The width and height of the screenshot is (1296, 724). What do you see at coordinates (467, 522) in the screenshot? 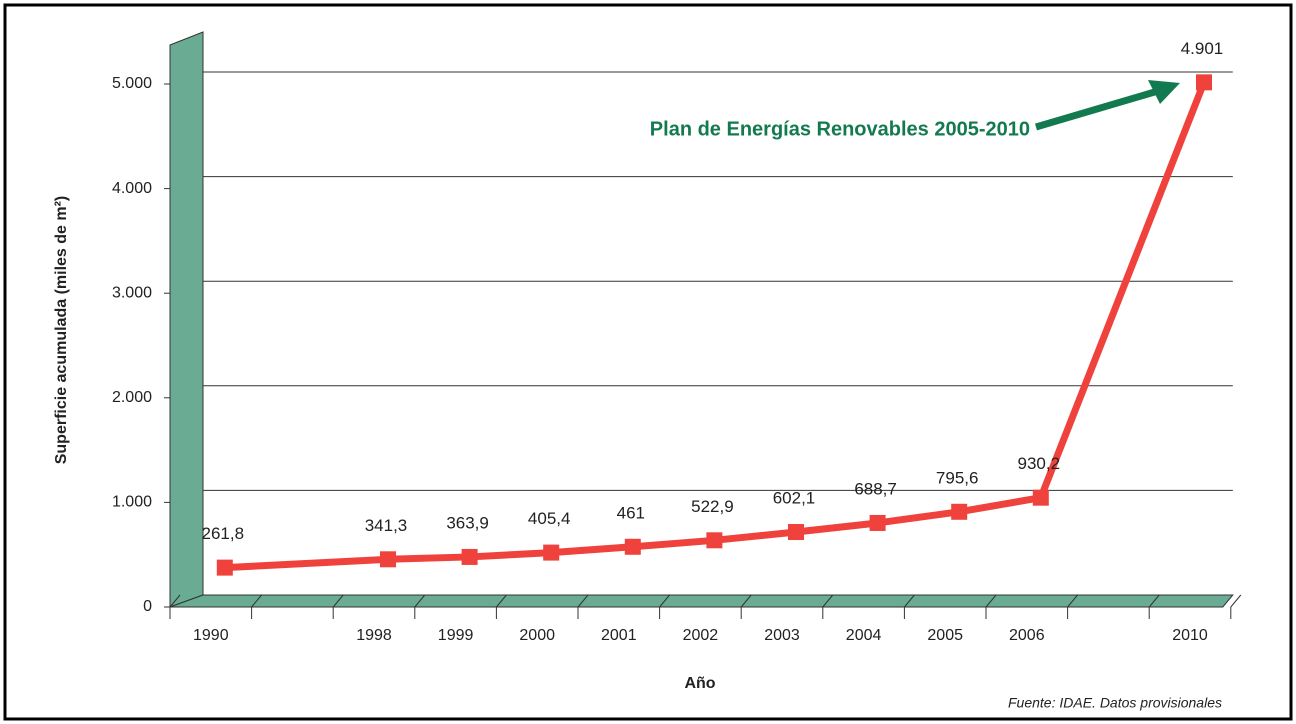
I see `data-label: 363,9` at bounding box center [467, 522].